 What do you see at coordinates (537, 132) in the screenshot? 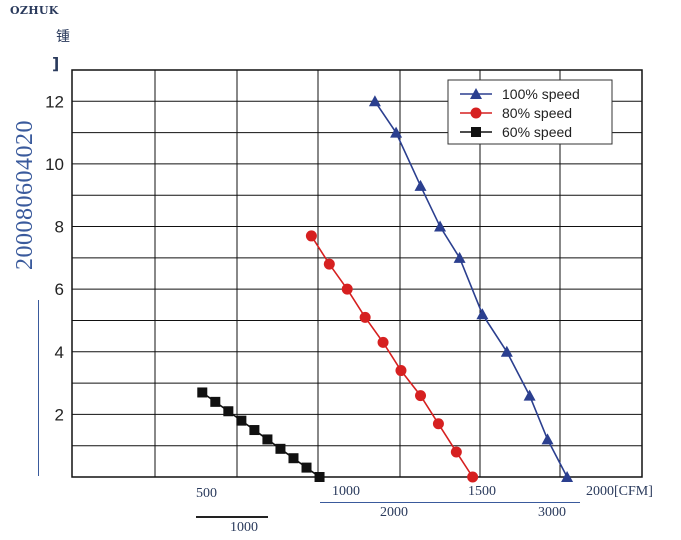
I see `legend-label: 60% speed` at bounding box center [537, 132].